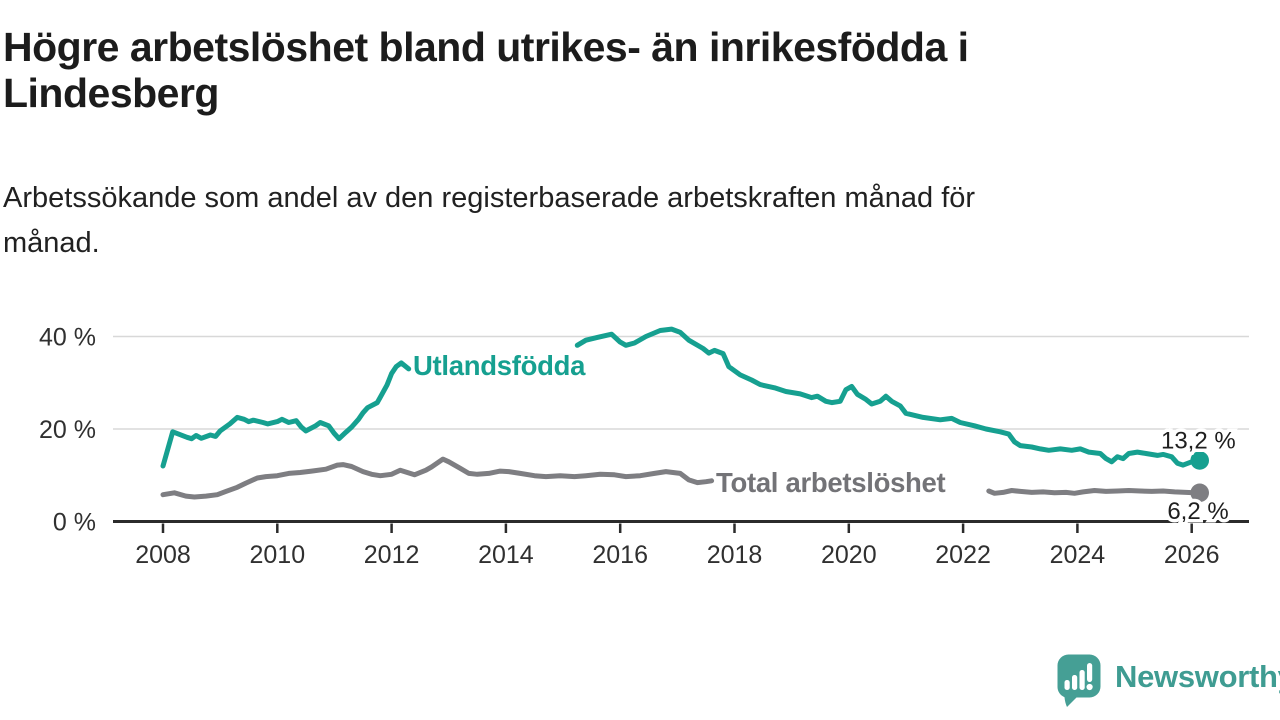 The width and height of the screenshot is (1280, 720). What do you see at coordinates (963, 555) in the screenshot?
I see `x-tick-label: 2022` at bounding box center [963, 555].